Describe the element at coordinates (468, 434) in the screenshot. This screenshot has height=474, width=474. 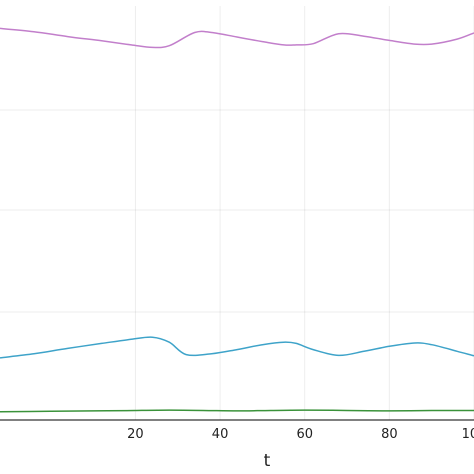
I see `x-tick-label-100: 100` at that location.